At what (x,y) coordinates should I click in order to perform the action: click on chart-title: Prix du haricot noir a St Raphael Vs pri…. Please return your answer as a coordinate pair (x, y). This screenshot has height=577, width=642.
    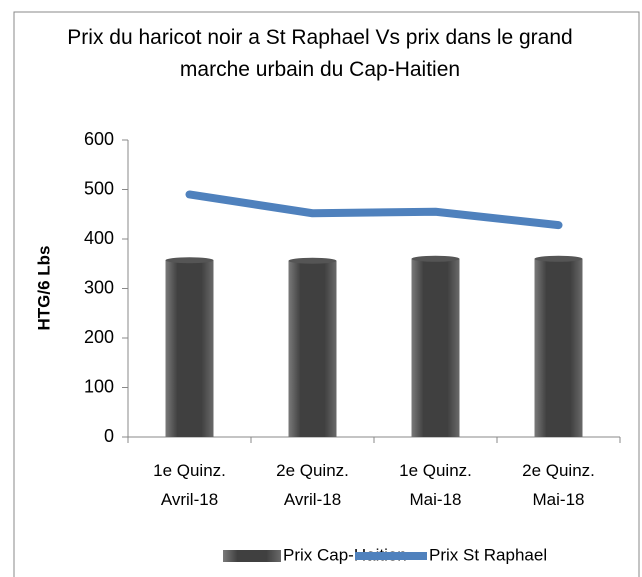
    Looking at the image, I should click on (320, 53).